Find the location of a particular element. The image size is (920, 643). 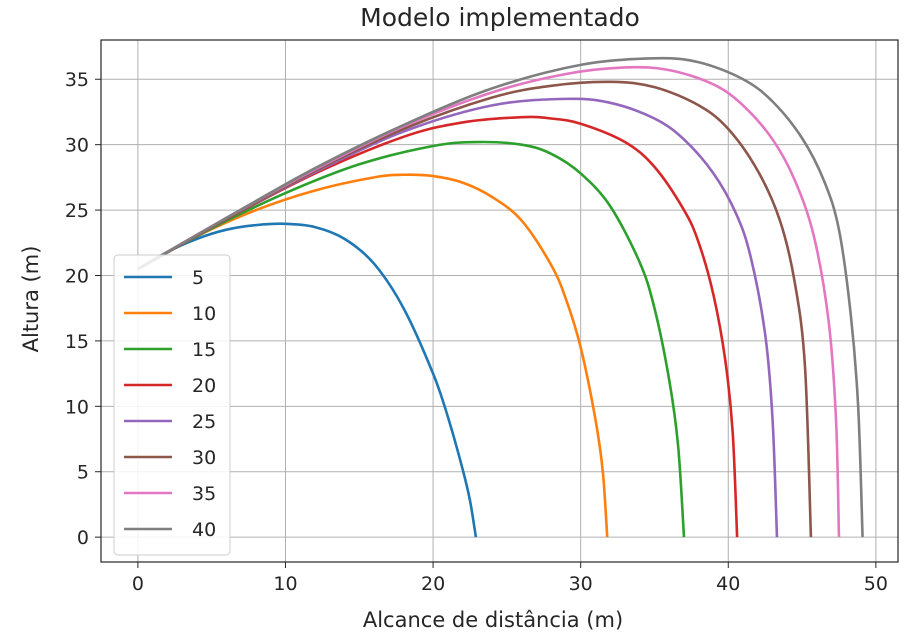

legend: 5 10 15 20 25 30 35 40 is located at coordinates (172, 405).